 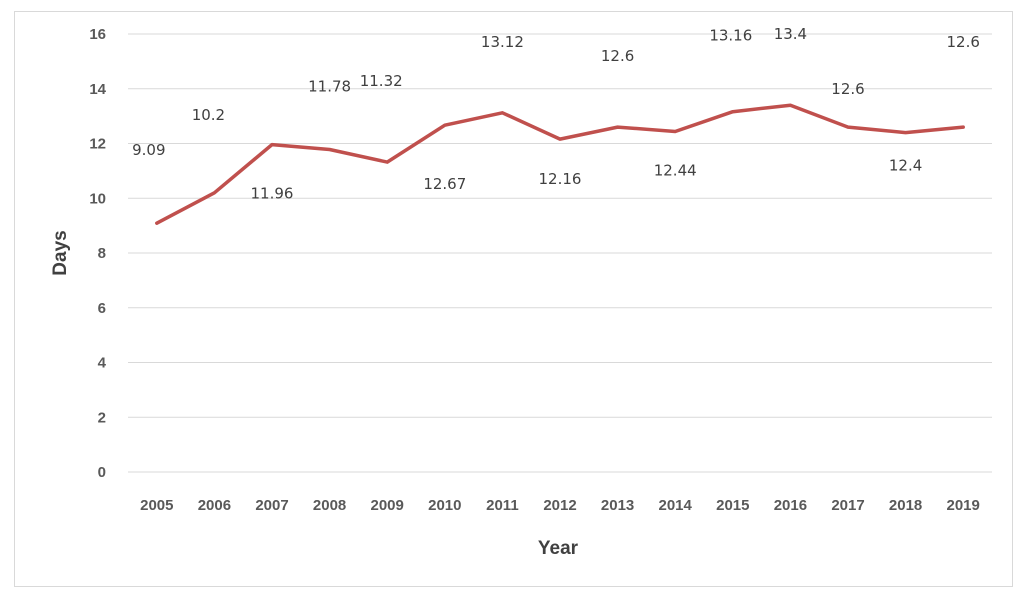 What do you see at coordinates (102, 253) in the screenshot?
I see `y-tick-label: 8` at bounding box center [102, 253].